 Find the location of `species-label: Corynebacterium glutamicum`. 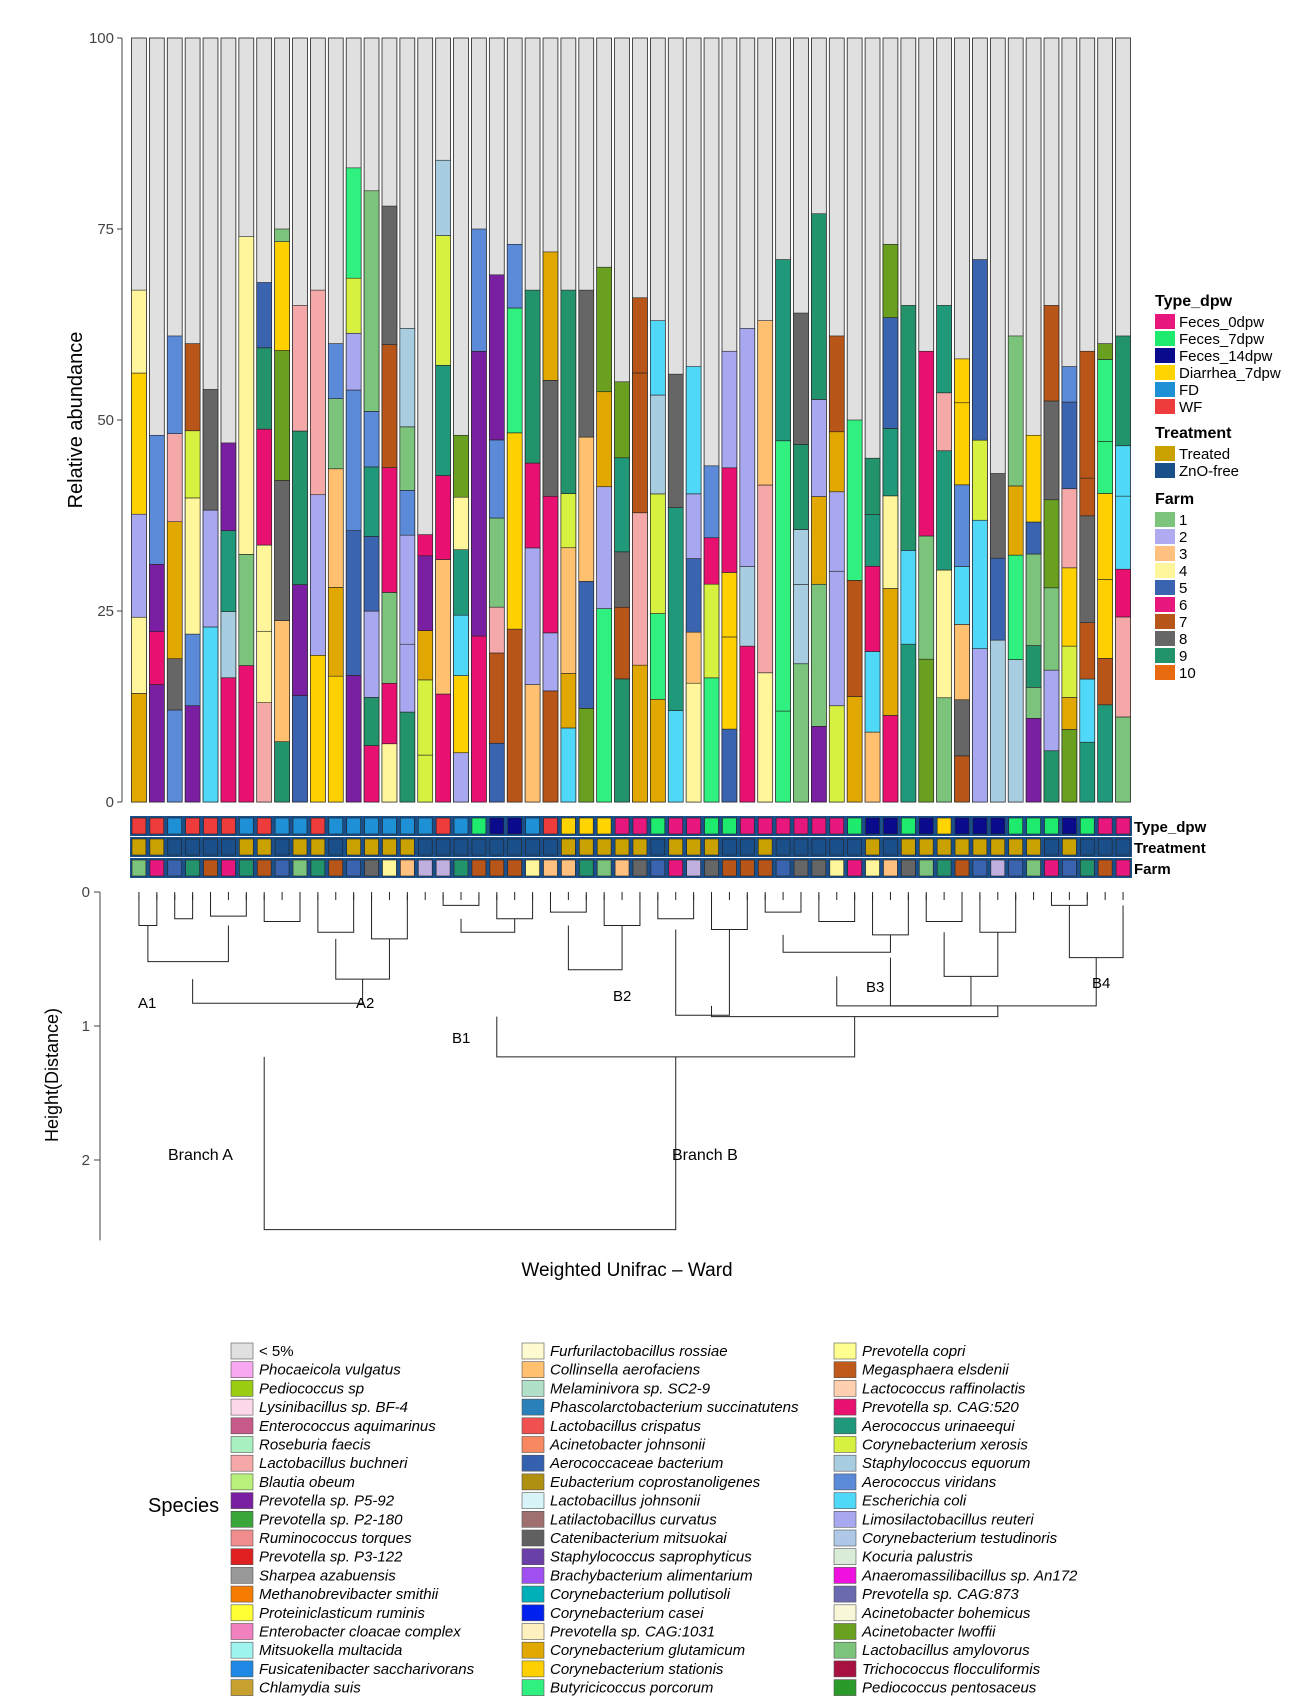

species-label: Corynebacterium glutamicum is located at coordinates (647, 1650).